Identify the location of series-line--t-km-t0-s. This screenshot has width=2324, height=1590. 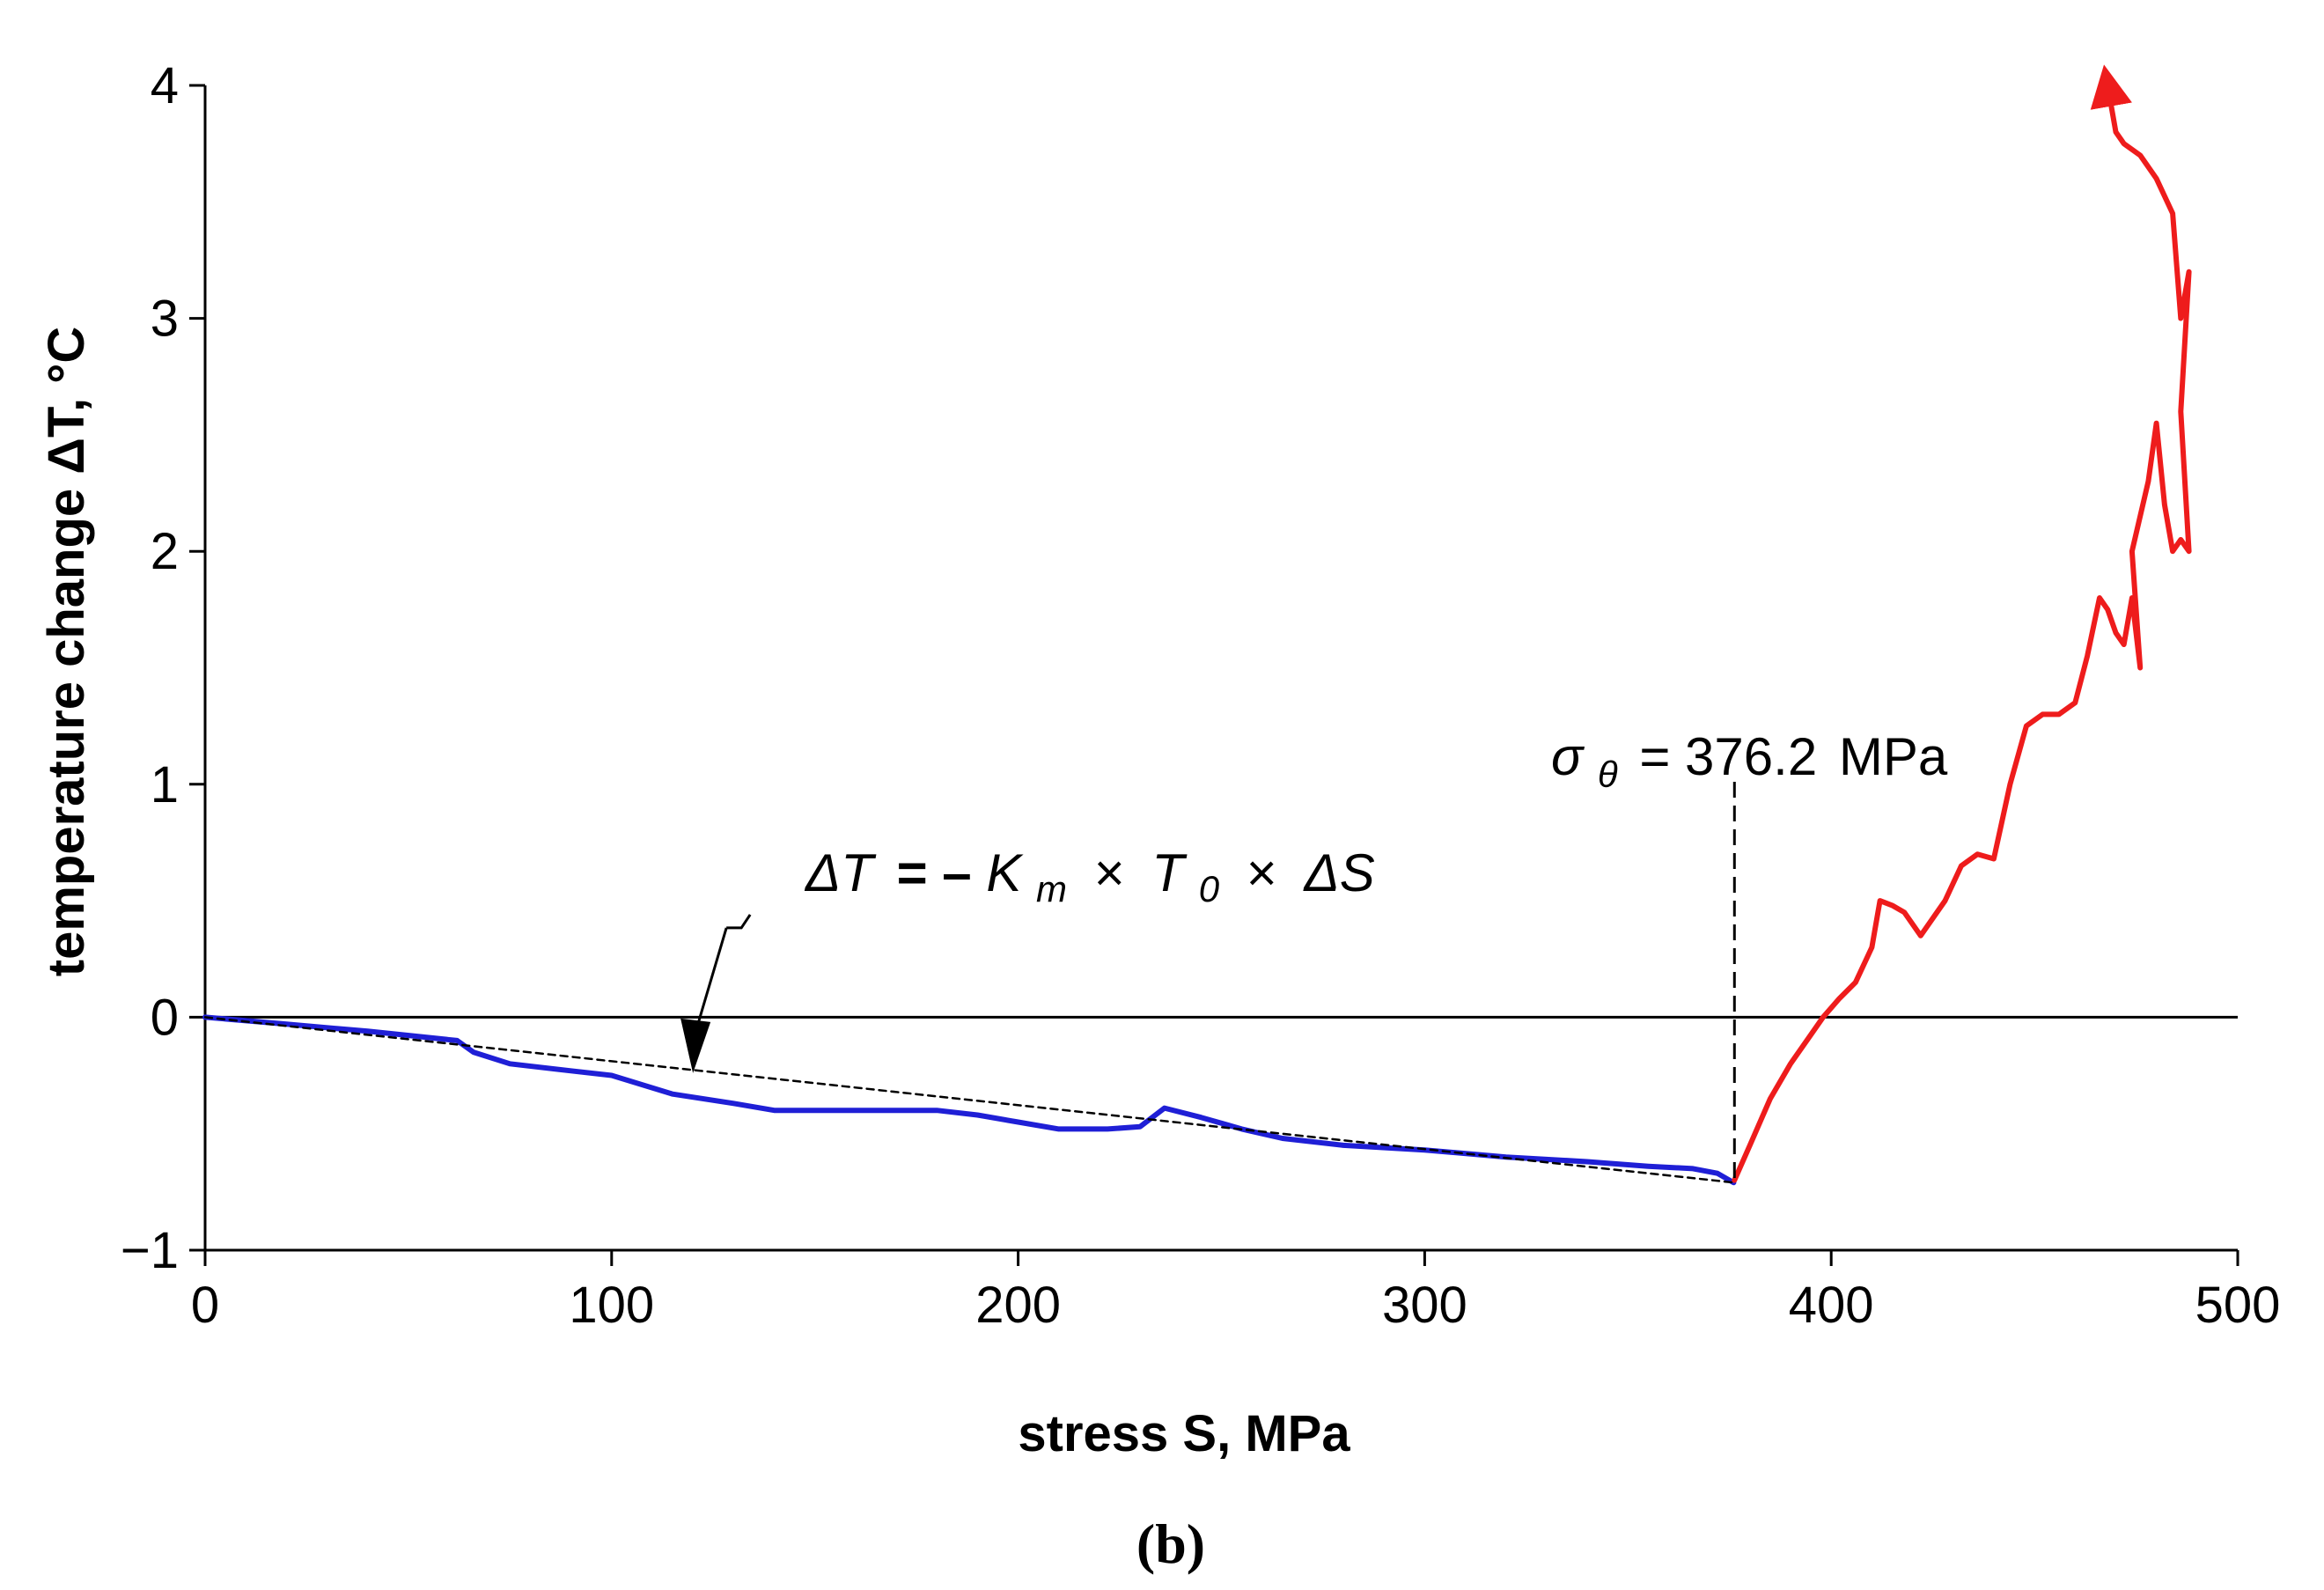
(970, 1100).